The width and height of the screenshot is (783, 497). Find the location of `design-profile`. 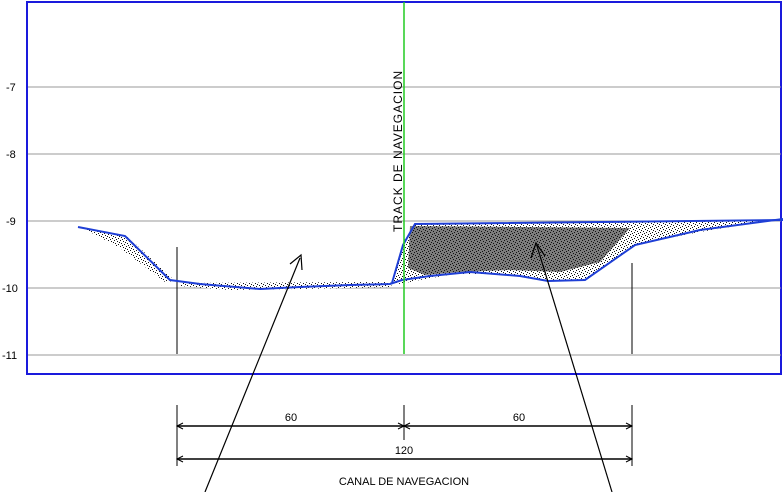

design-profile is located at coordinates (587, 251).